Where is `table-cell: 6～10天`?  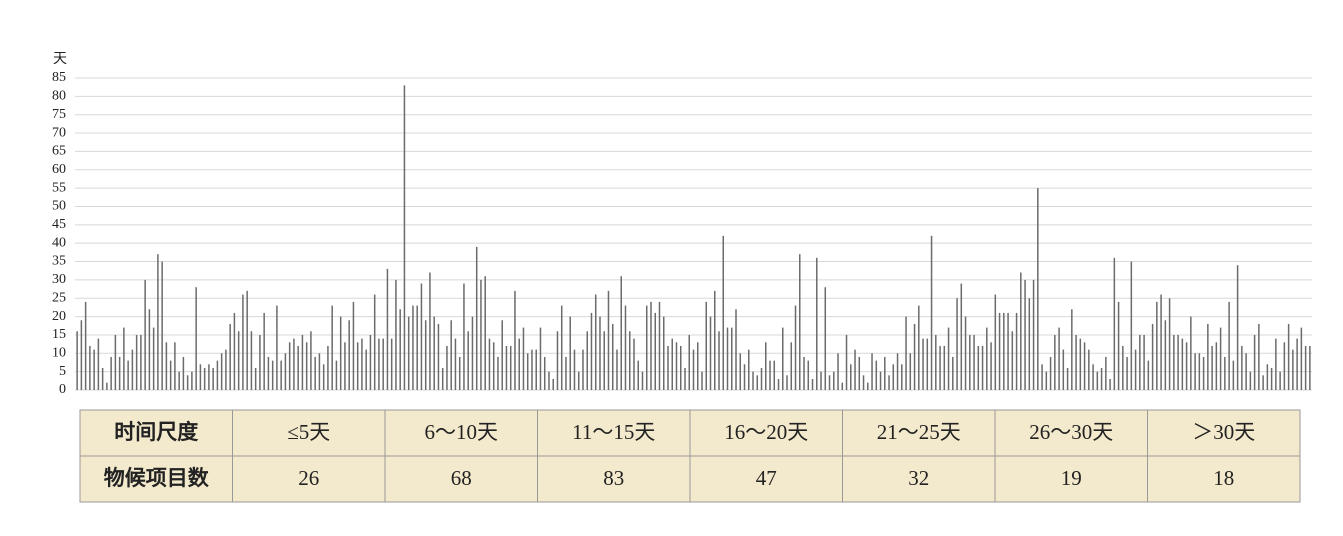 table-cell: 6～10天 is located at coordinates (462, 432).